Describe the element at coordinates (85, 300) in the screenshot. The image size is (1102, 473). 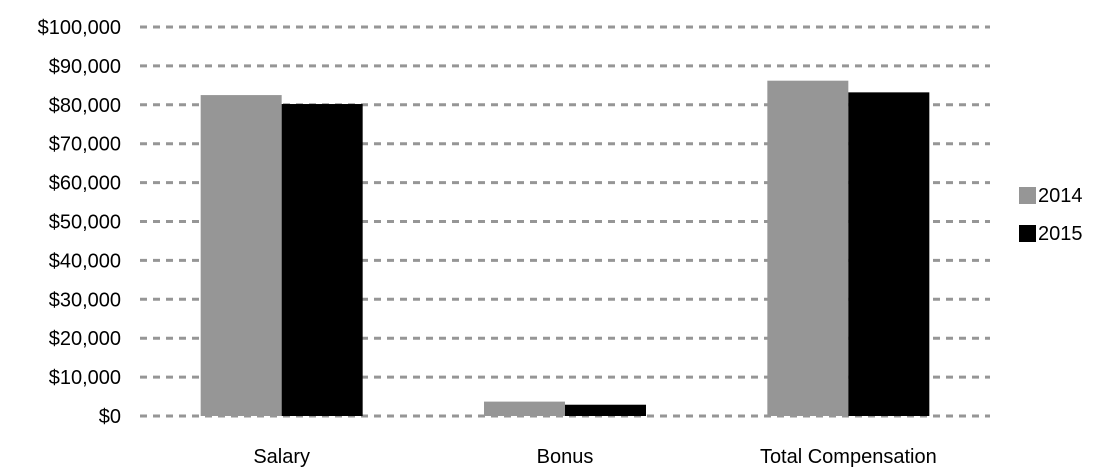
I see `y-tick-label: $30,000` at that location.